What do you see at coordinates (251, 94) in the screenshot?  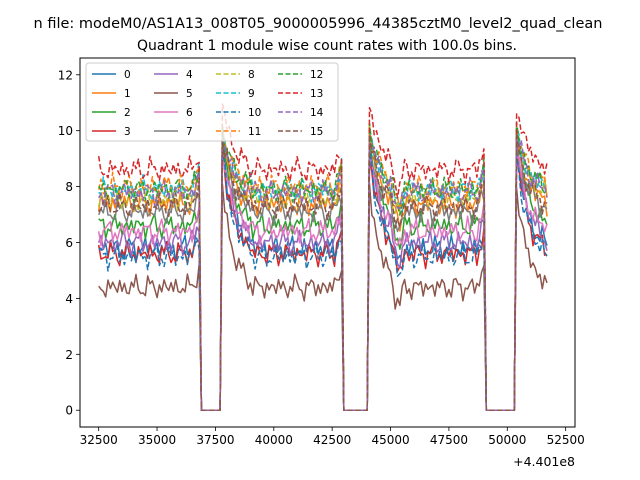 I see `legend-label: 9` at bounding box center [251, 94].